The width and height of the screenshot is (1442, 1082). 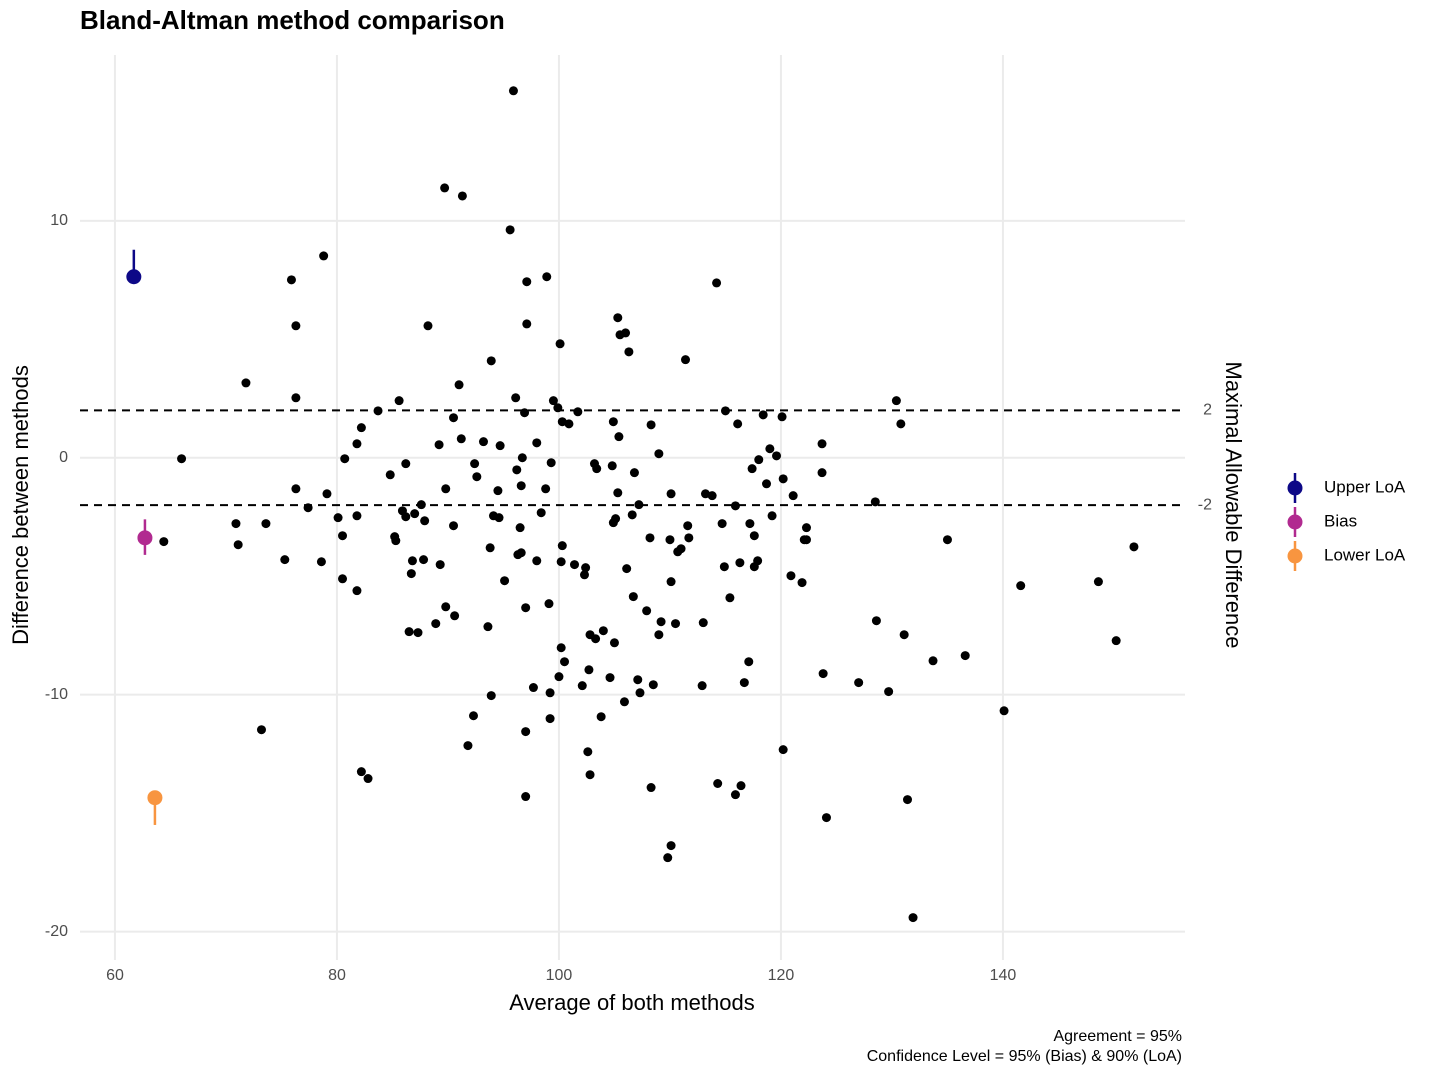 What do you see at coordinates (1365, 554) in the screenshot?
I see `legend-label: Lower LoA` at bounding box center [1365, 554].